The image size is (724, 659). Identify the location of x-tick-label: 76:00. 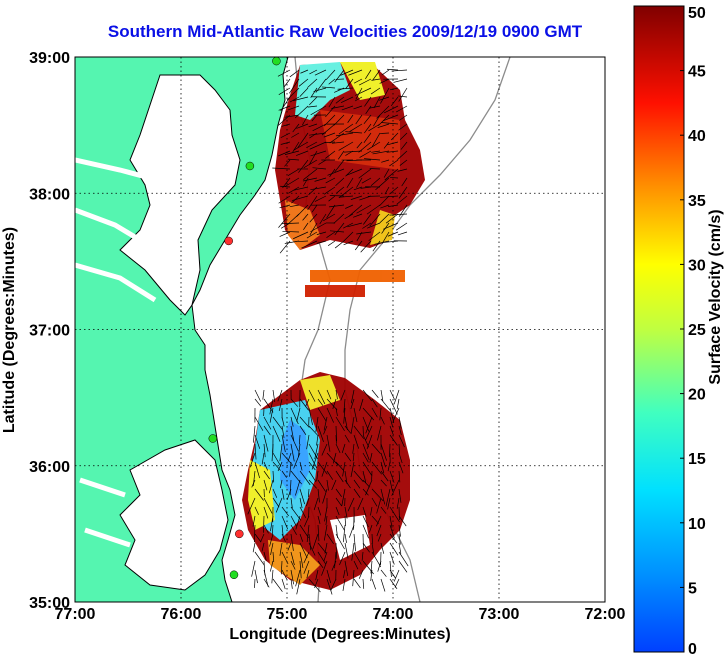
(181, 614).